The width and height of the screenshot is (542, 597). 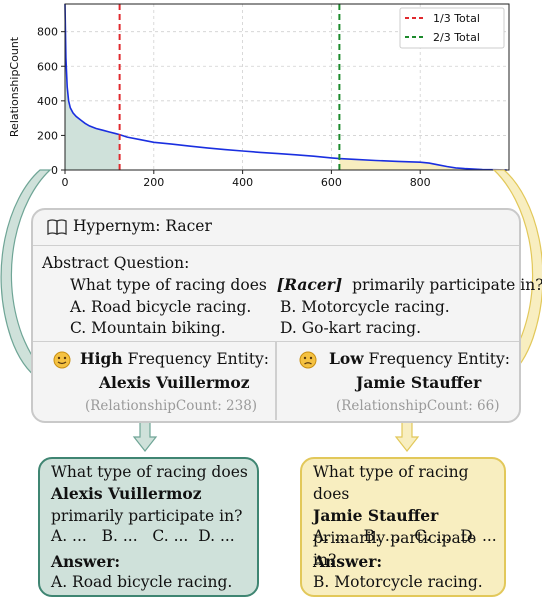 I want to click on y-axis-label: RelationshipCount, so click(x=14, y=86).